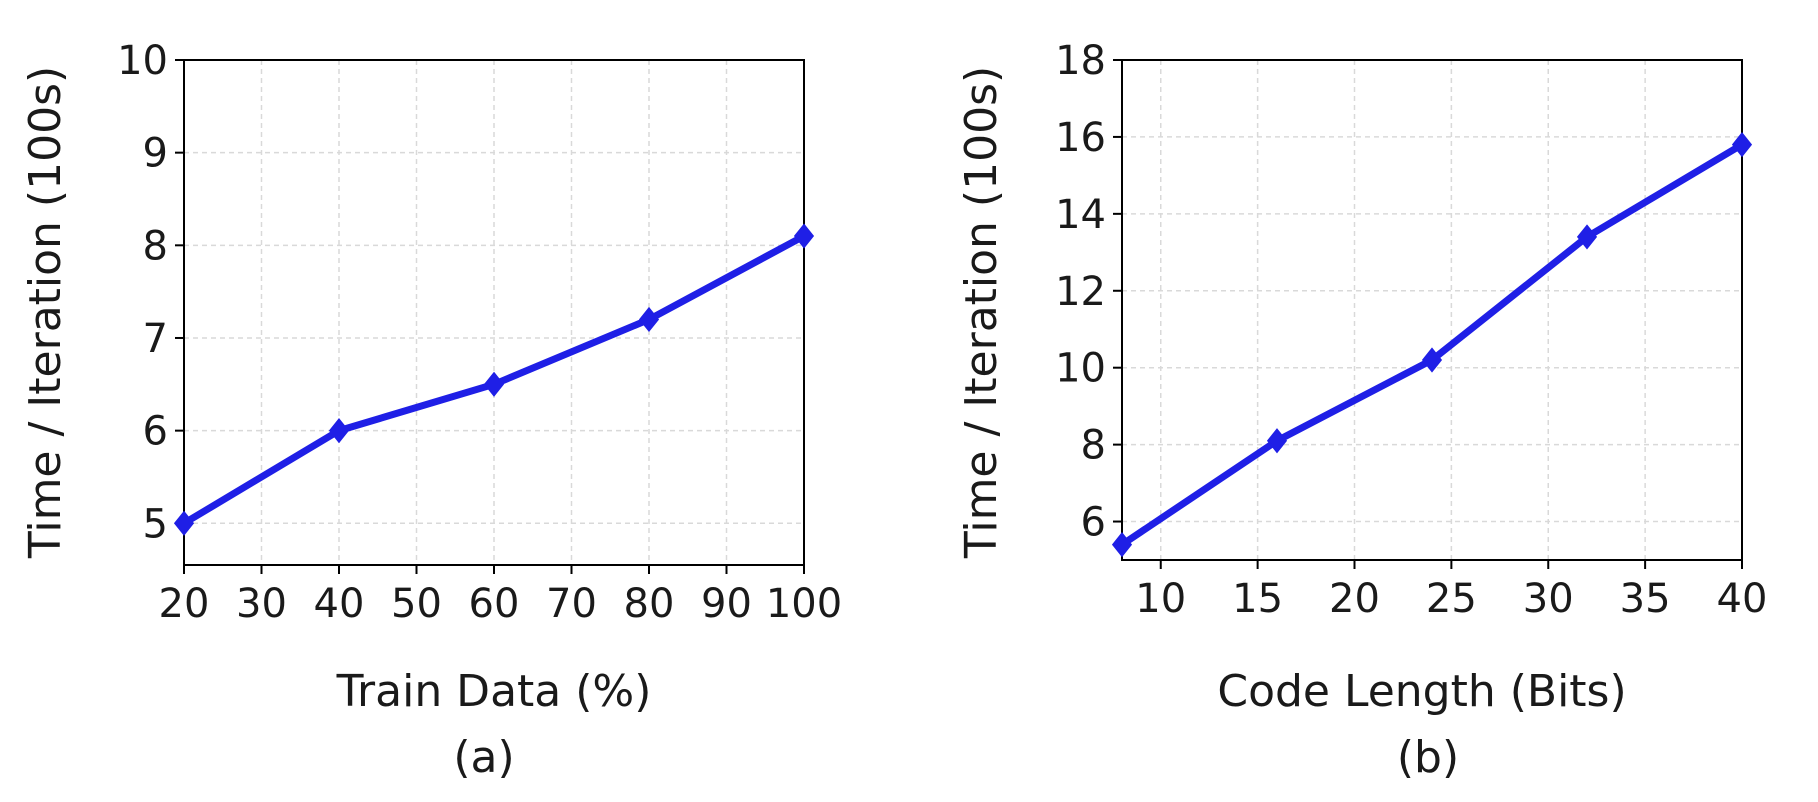  I want to click on chart-b-y-tick-label: 14, so click(1080, 215).